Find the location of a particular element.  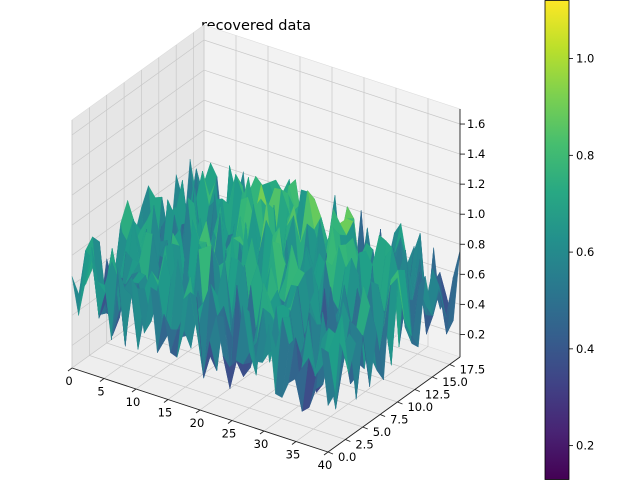

x-tick-label: 35 is located at coordinates (293, 455).